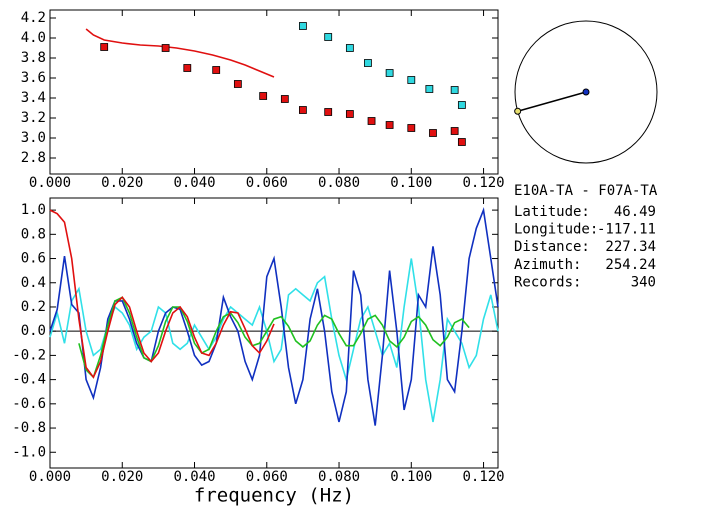  I want to click on info-value: 227.34, so click(630, 247).